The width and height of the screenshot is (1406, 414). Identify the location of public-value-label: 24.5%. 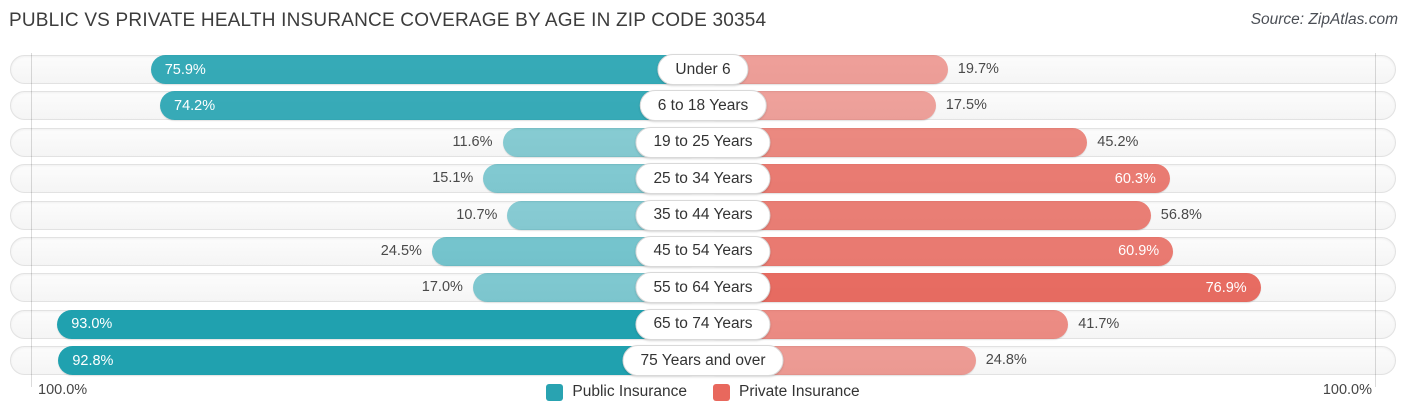
(401, 250).